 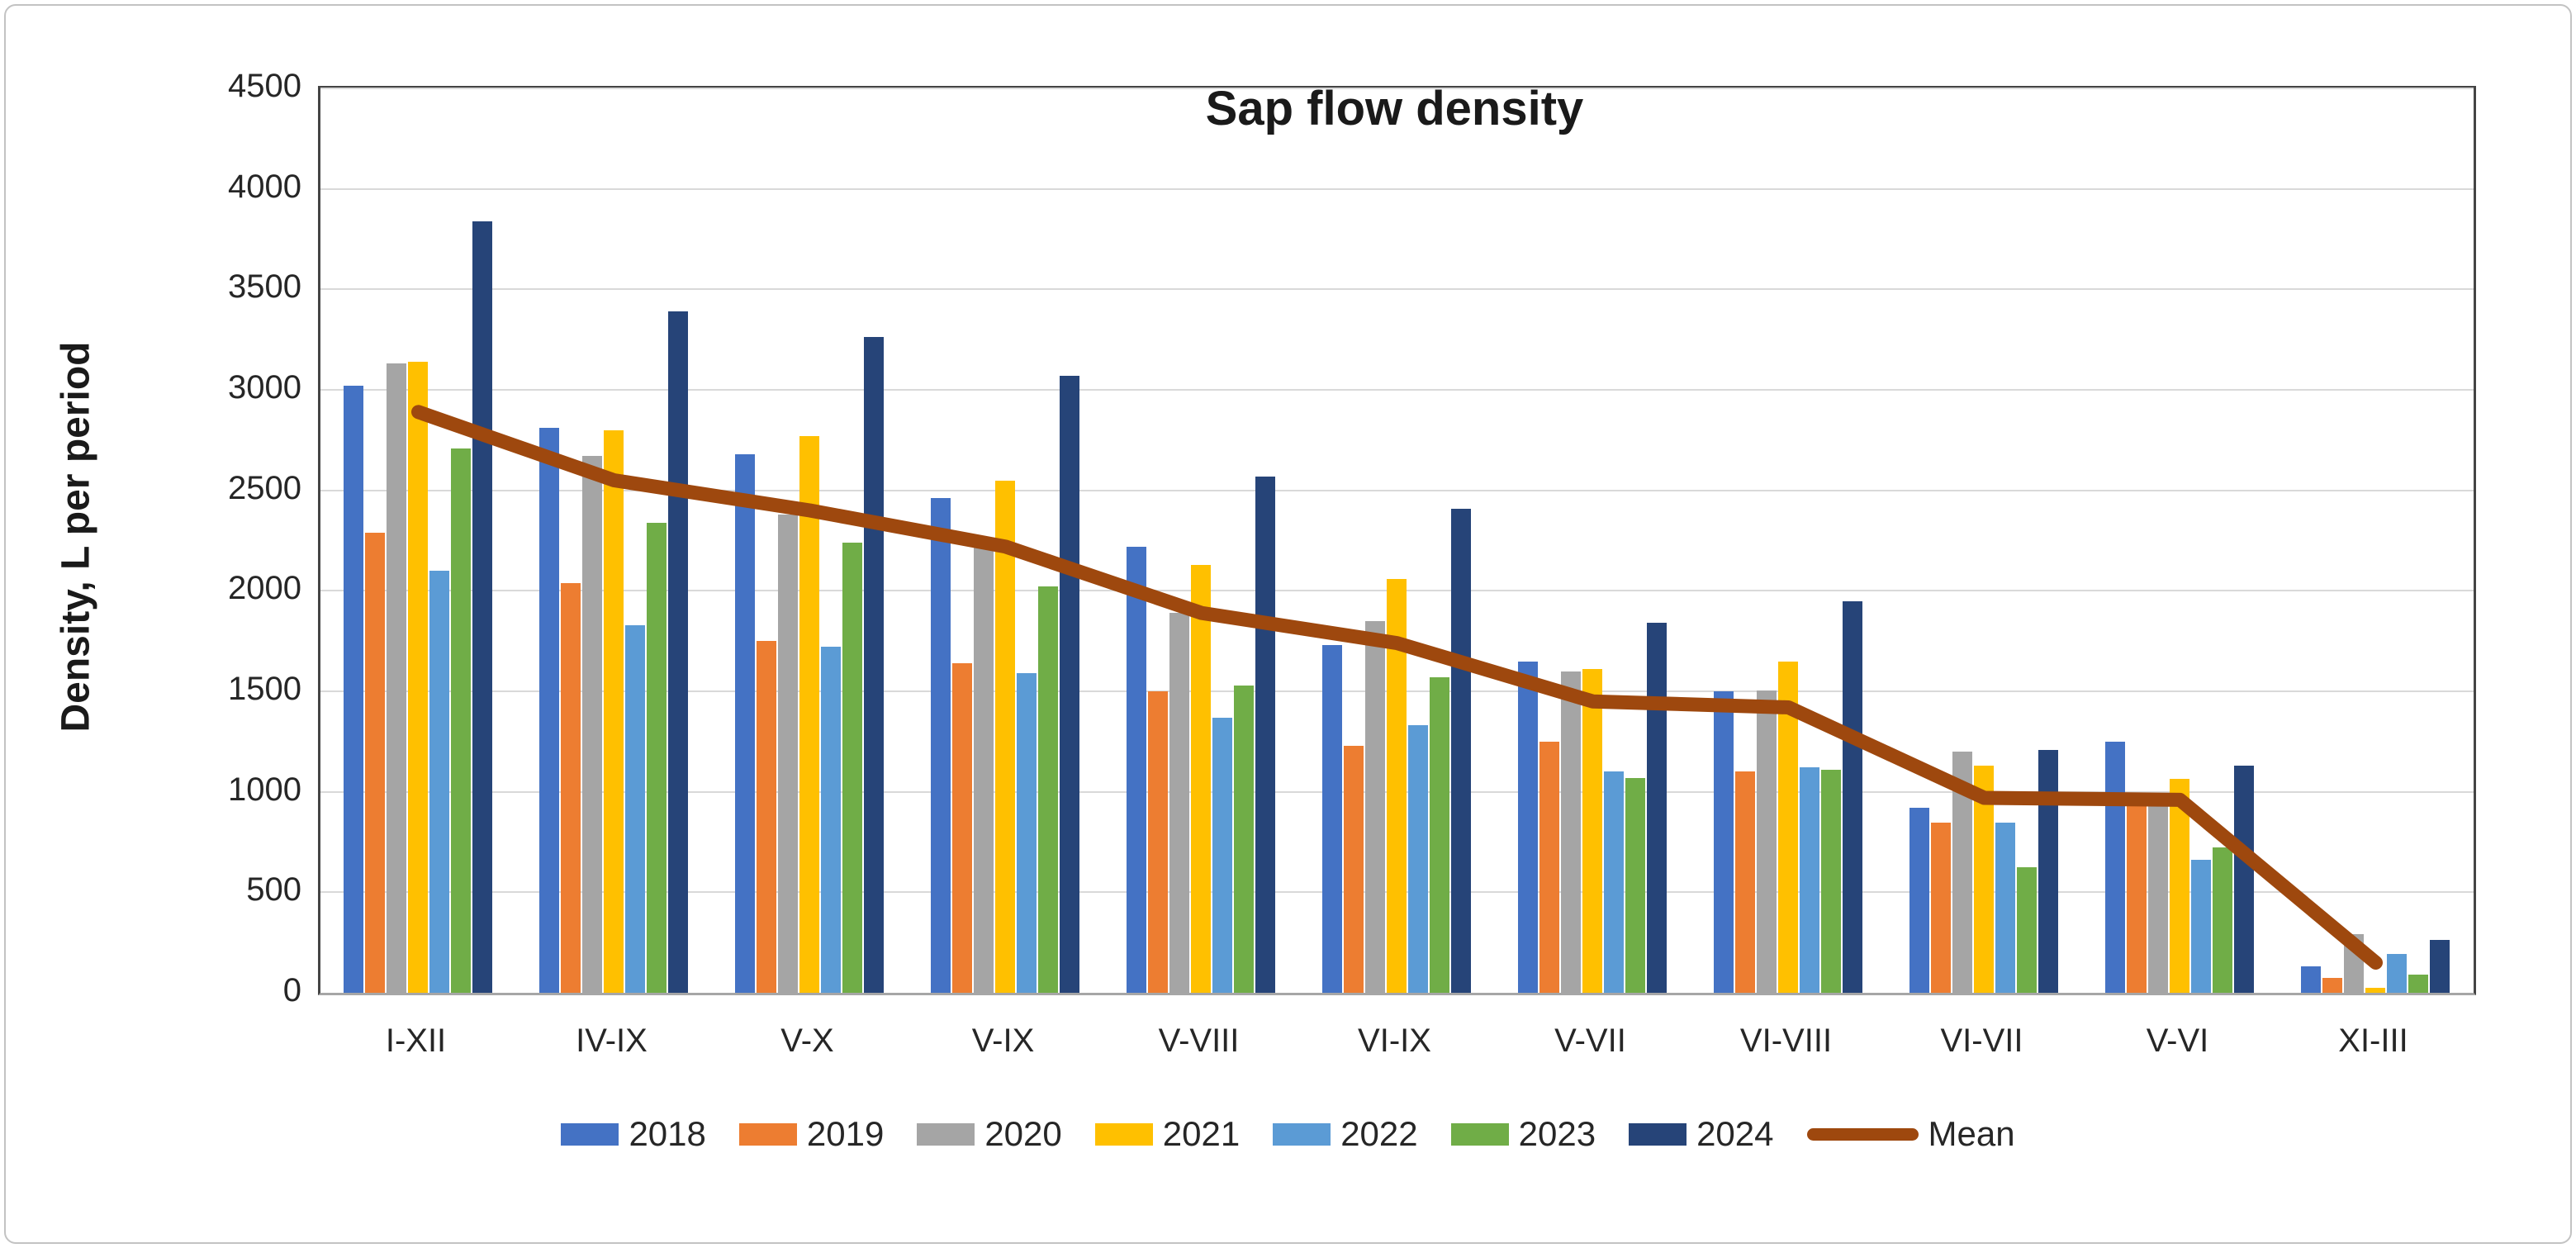 I want to click on bar-2018-V-VIII, so click(x=1136, y=769).